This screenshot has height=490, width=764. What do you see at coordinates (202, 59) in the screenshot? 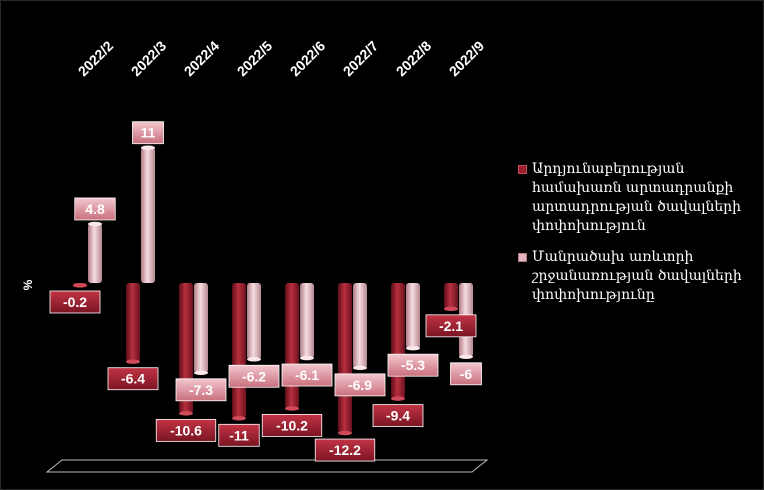
I see `x-tick-label: 2022/4` at bounding box center [202, 59].